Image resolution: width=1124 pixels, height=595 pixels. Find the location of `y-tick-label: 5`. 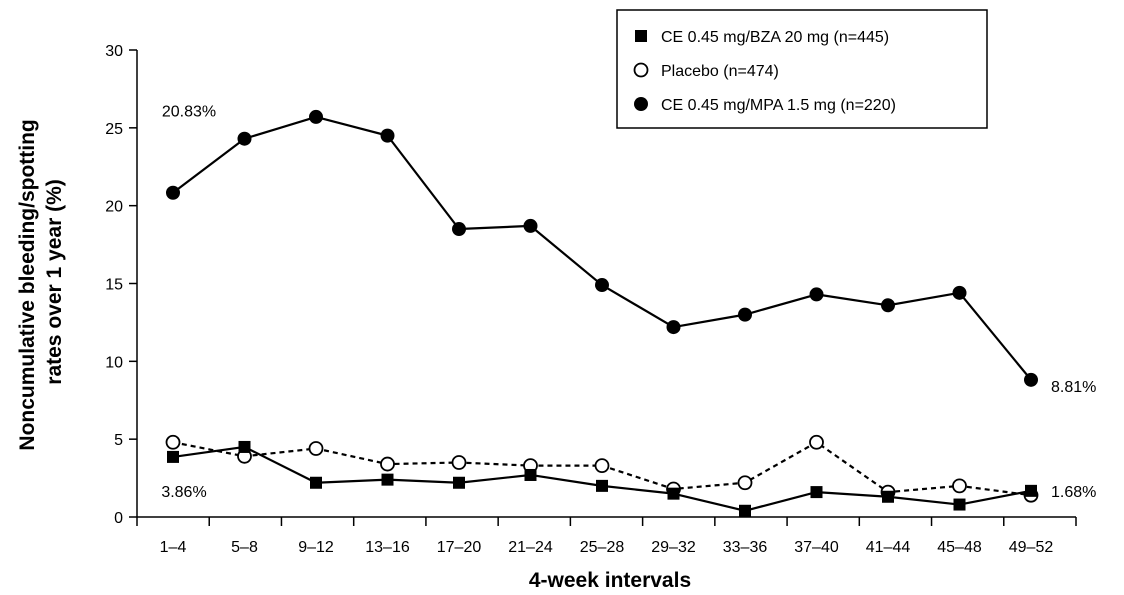

y-tick-label: 5 is located at coordinates (118, 440).